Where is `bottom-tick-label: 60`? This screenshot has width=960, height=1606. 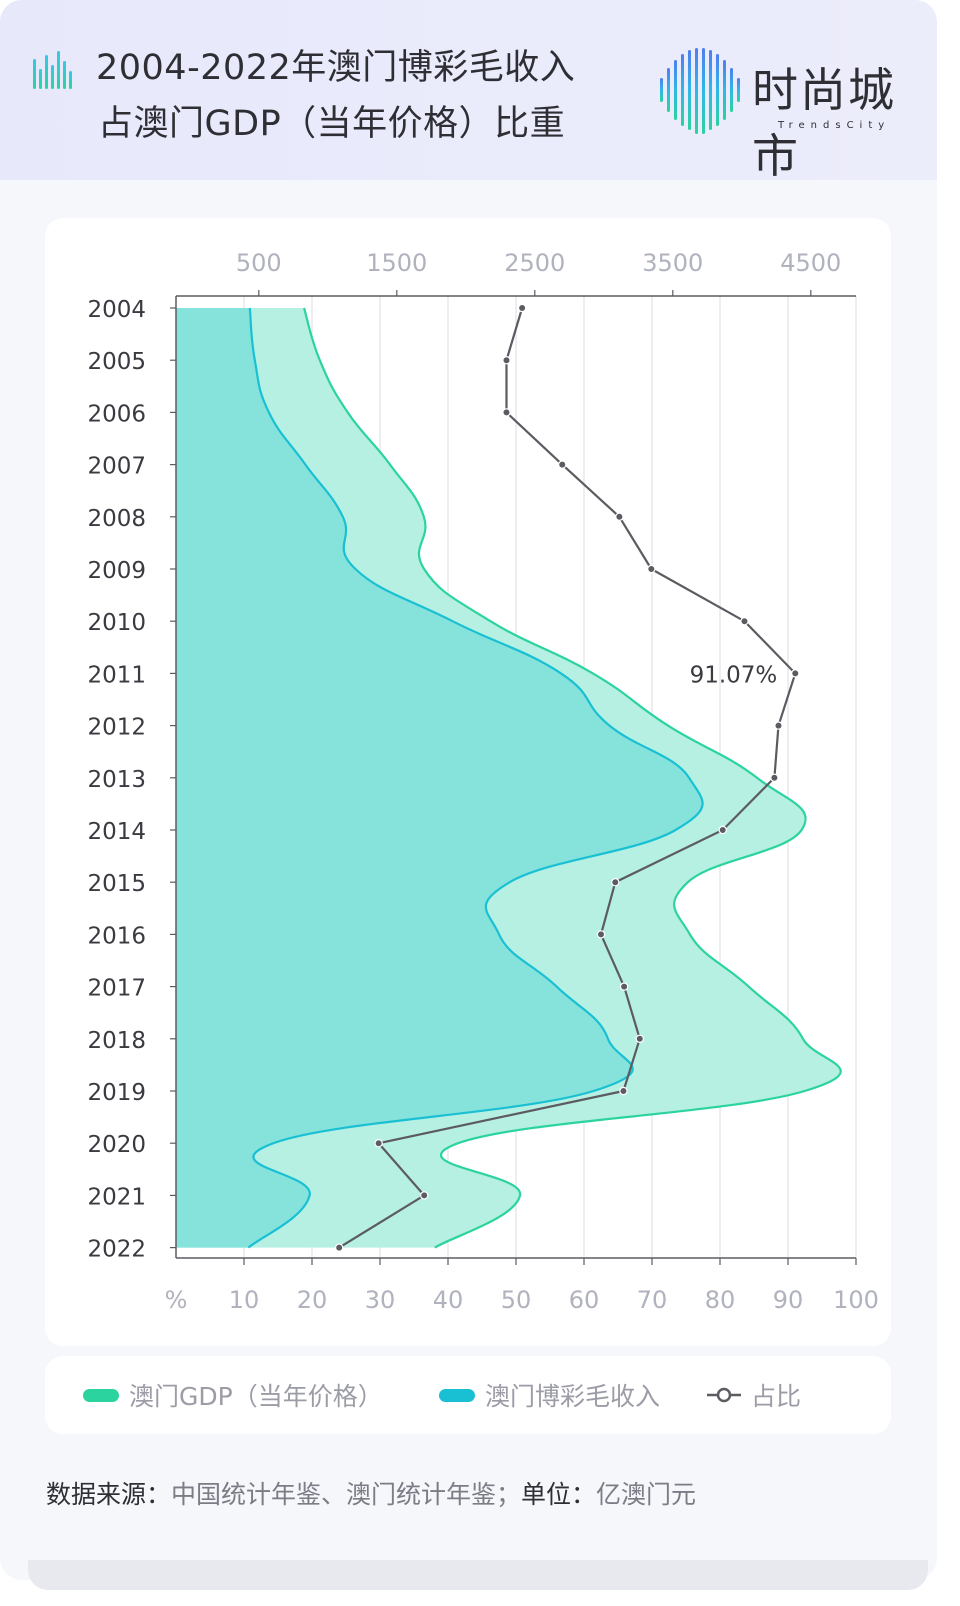
bottom-tick-label: 60 is located at coordinates (584, 1300).